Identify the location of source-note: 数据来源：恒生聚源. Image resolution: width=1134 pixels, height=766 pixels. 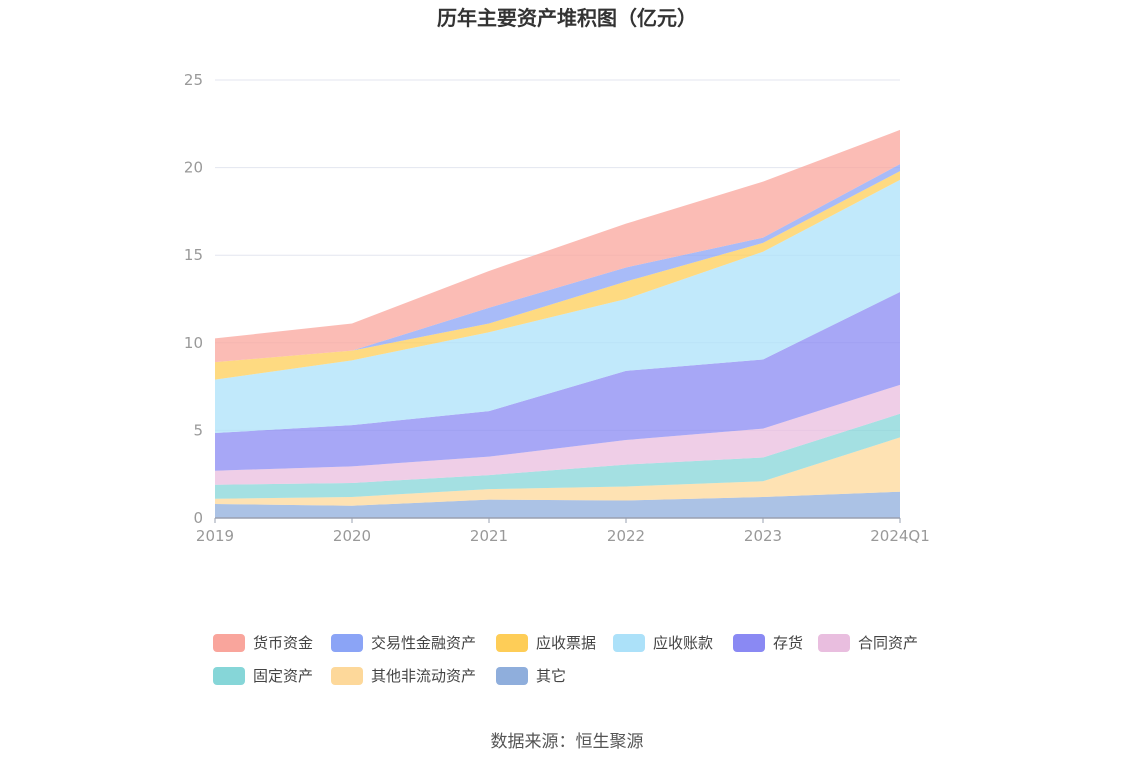
(567, 742).